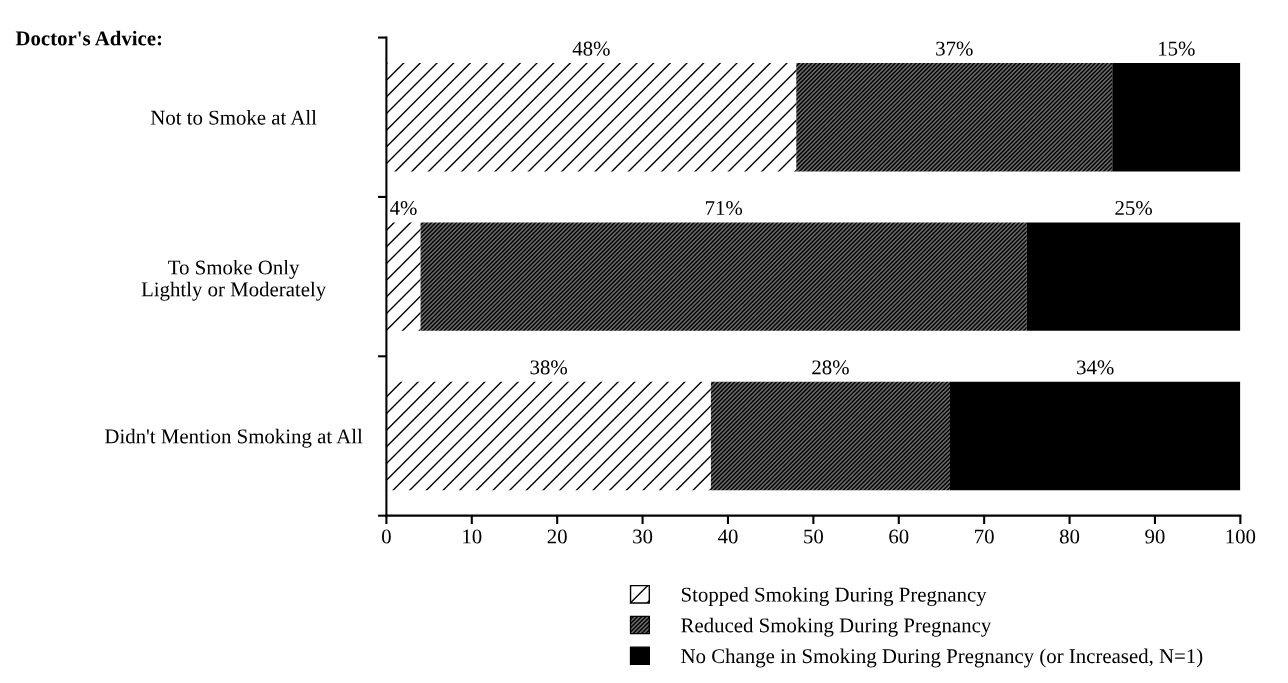  I want to click on data-label: 48%, so click(591, 48).